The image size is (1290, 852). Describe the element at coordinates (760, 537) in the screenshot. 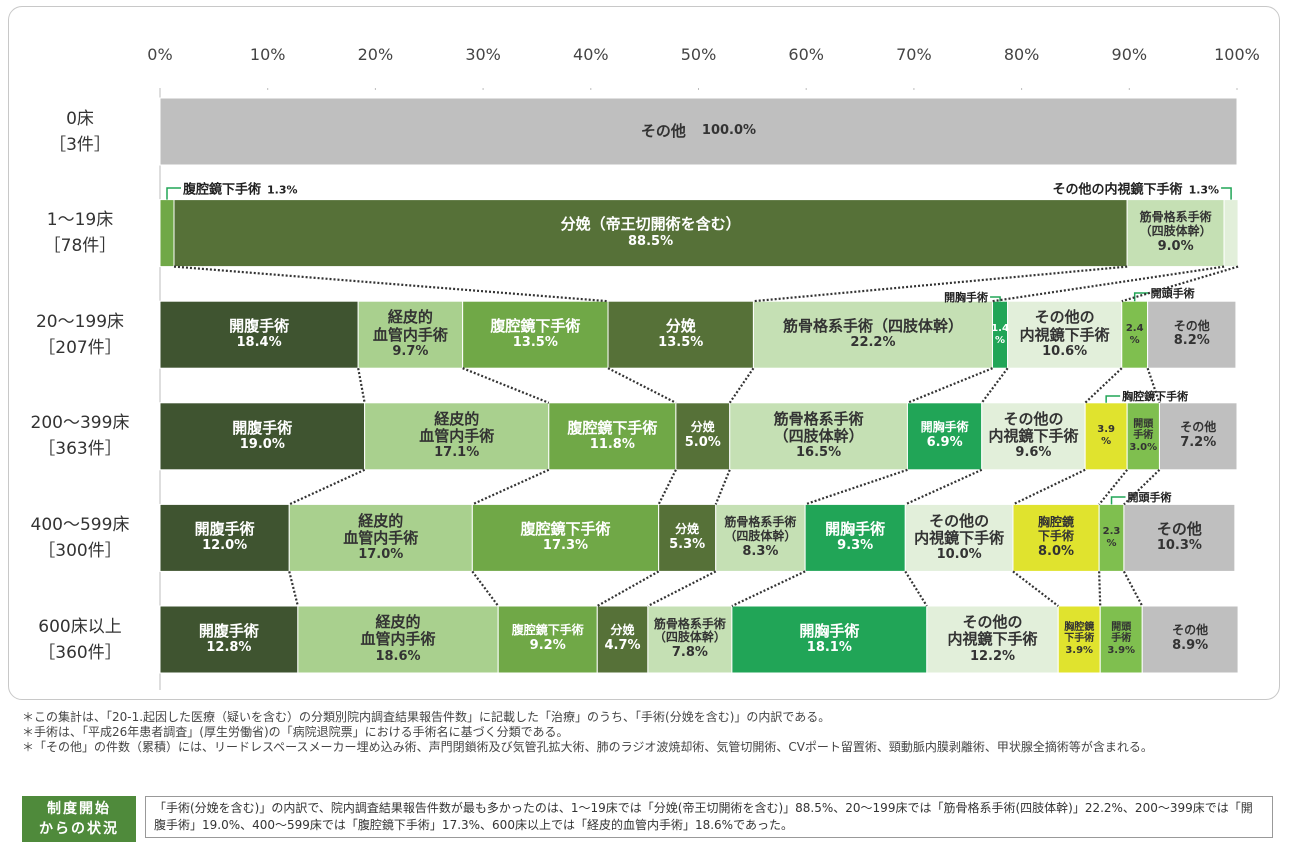

I see `segment-label: 筋骨格系手術 （四肢体幹） 8.3%` at that location.